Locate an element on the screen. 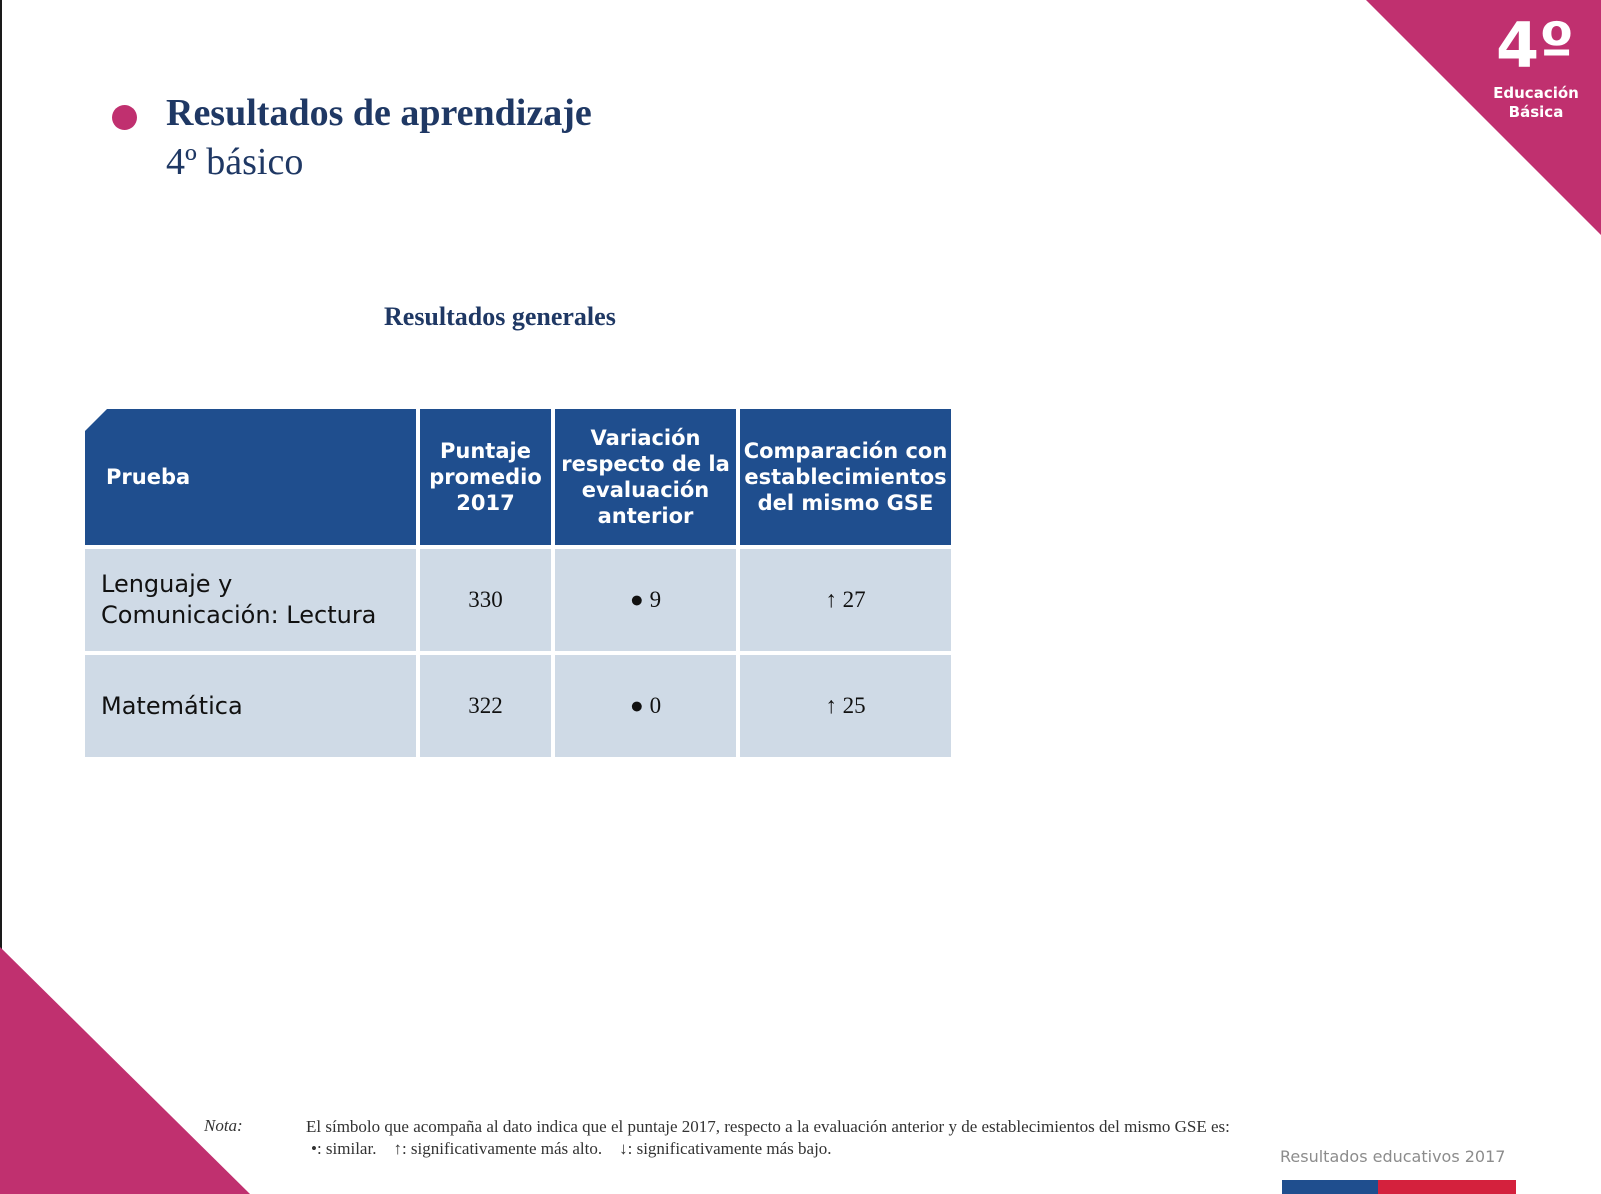 The height and width of the screenshot is (1194, 1601). bottom-left-corner-decoration is located at coordinates (125, 1070).